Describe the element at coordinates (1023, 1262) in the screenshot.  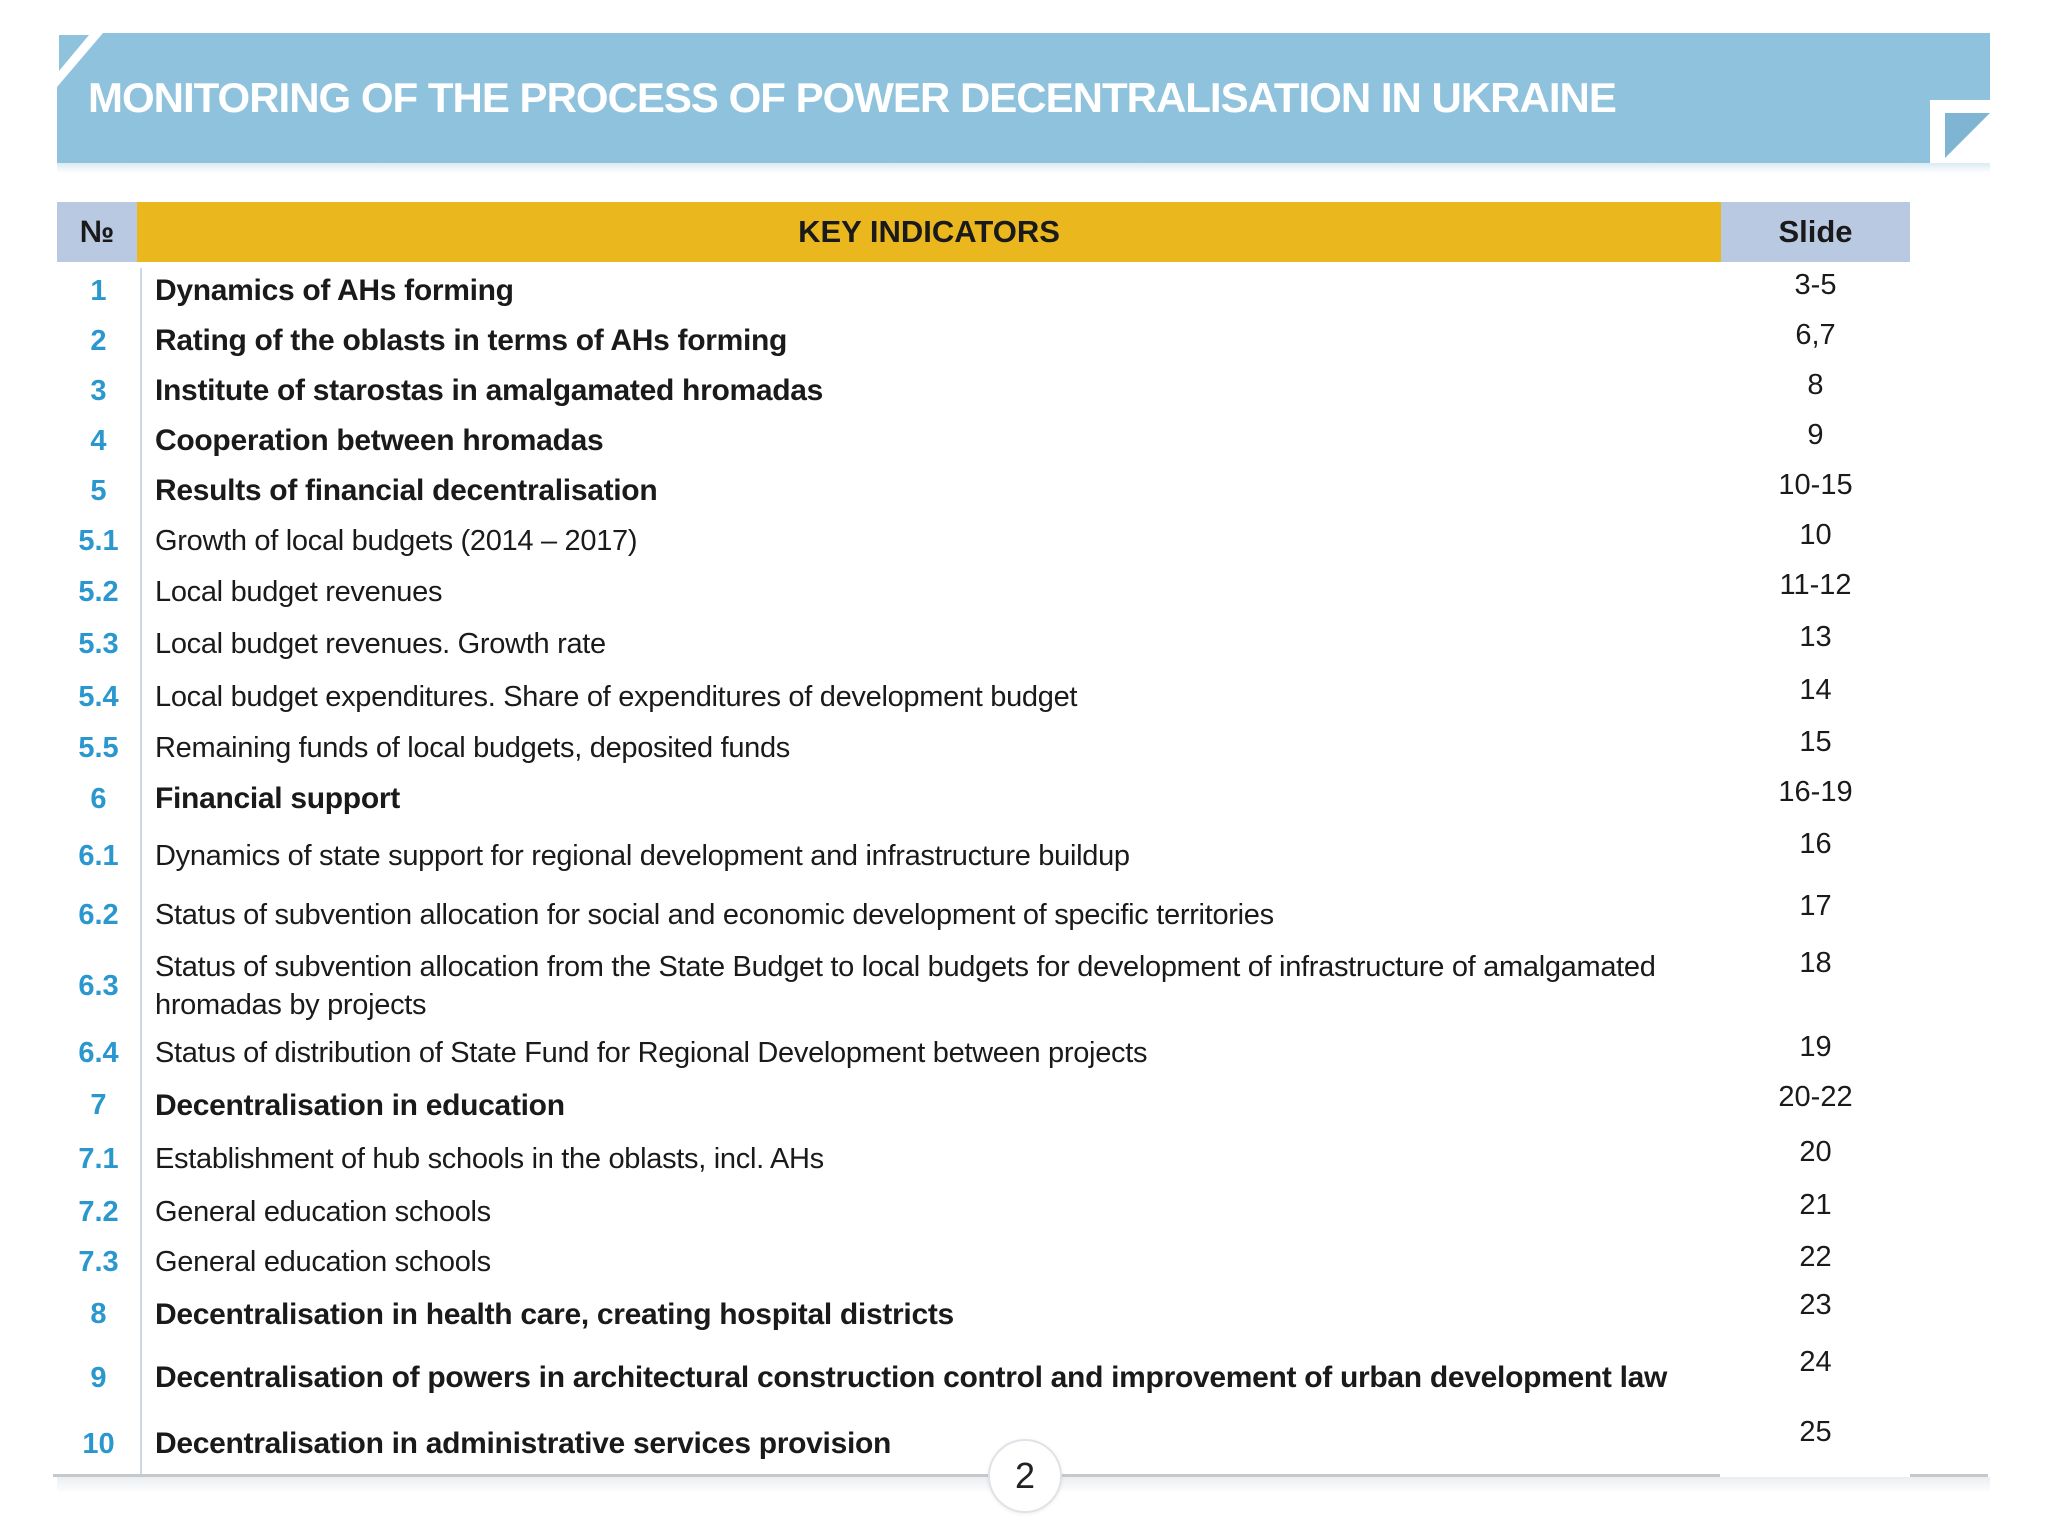
I see `table-row: 7.3 General education schools 22` at that location.